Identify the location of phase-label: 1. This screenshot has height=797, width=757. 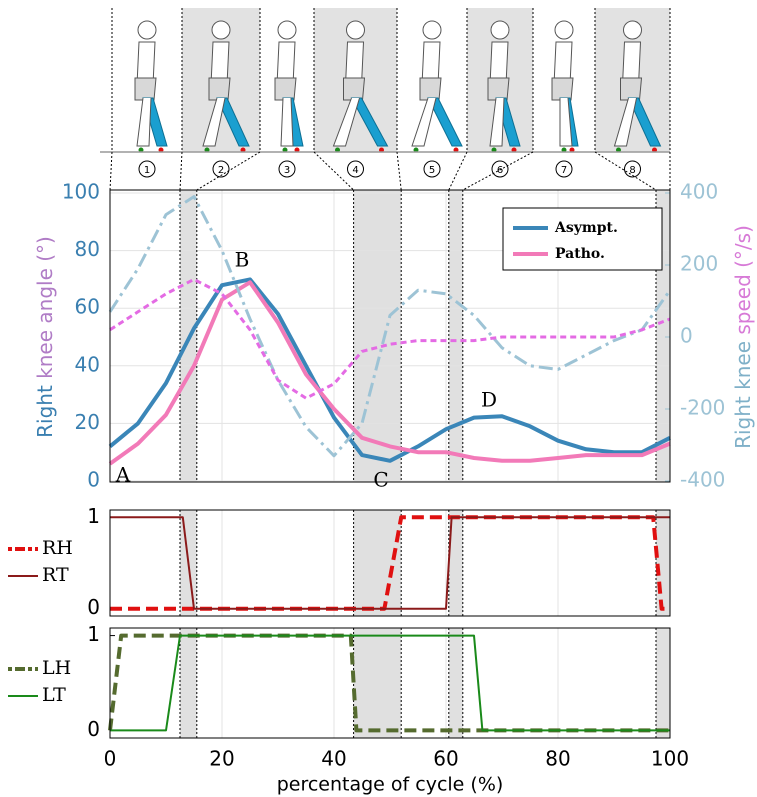
(147, 170).